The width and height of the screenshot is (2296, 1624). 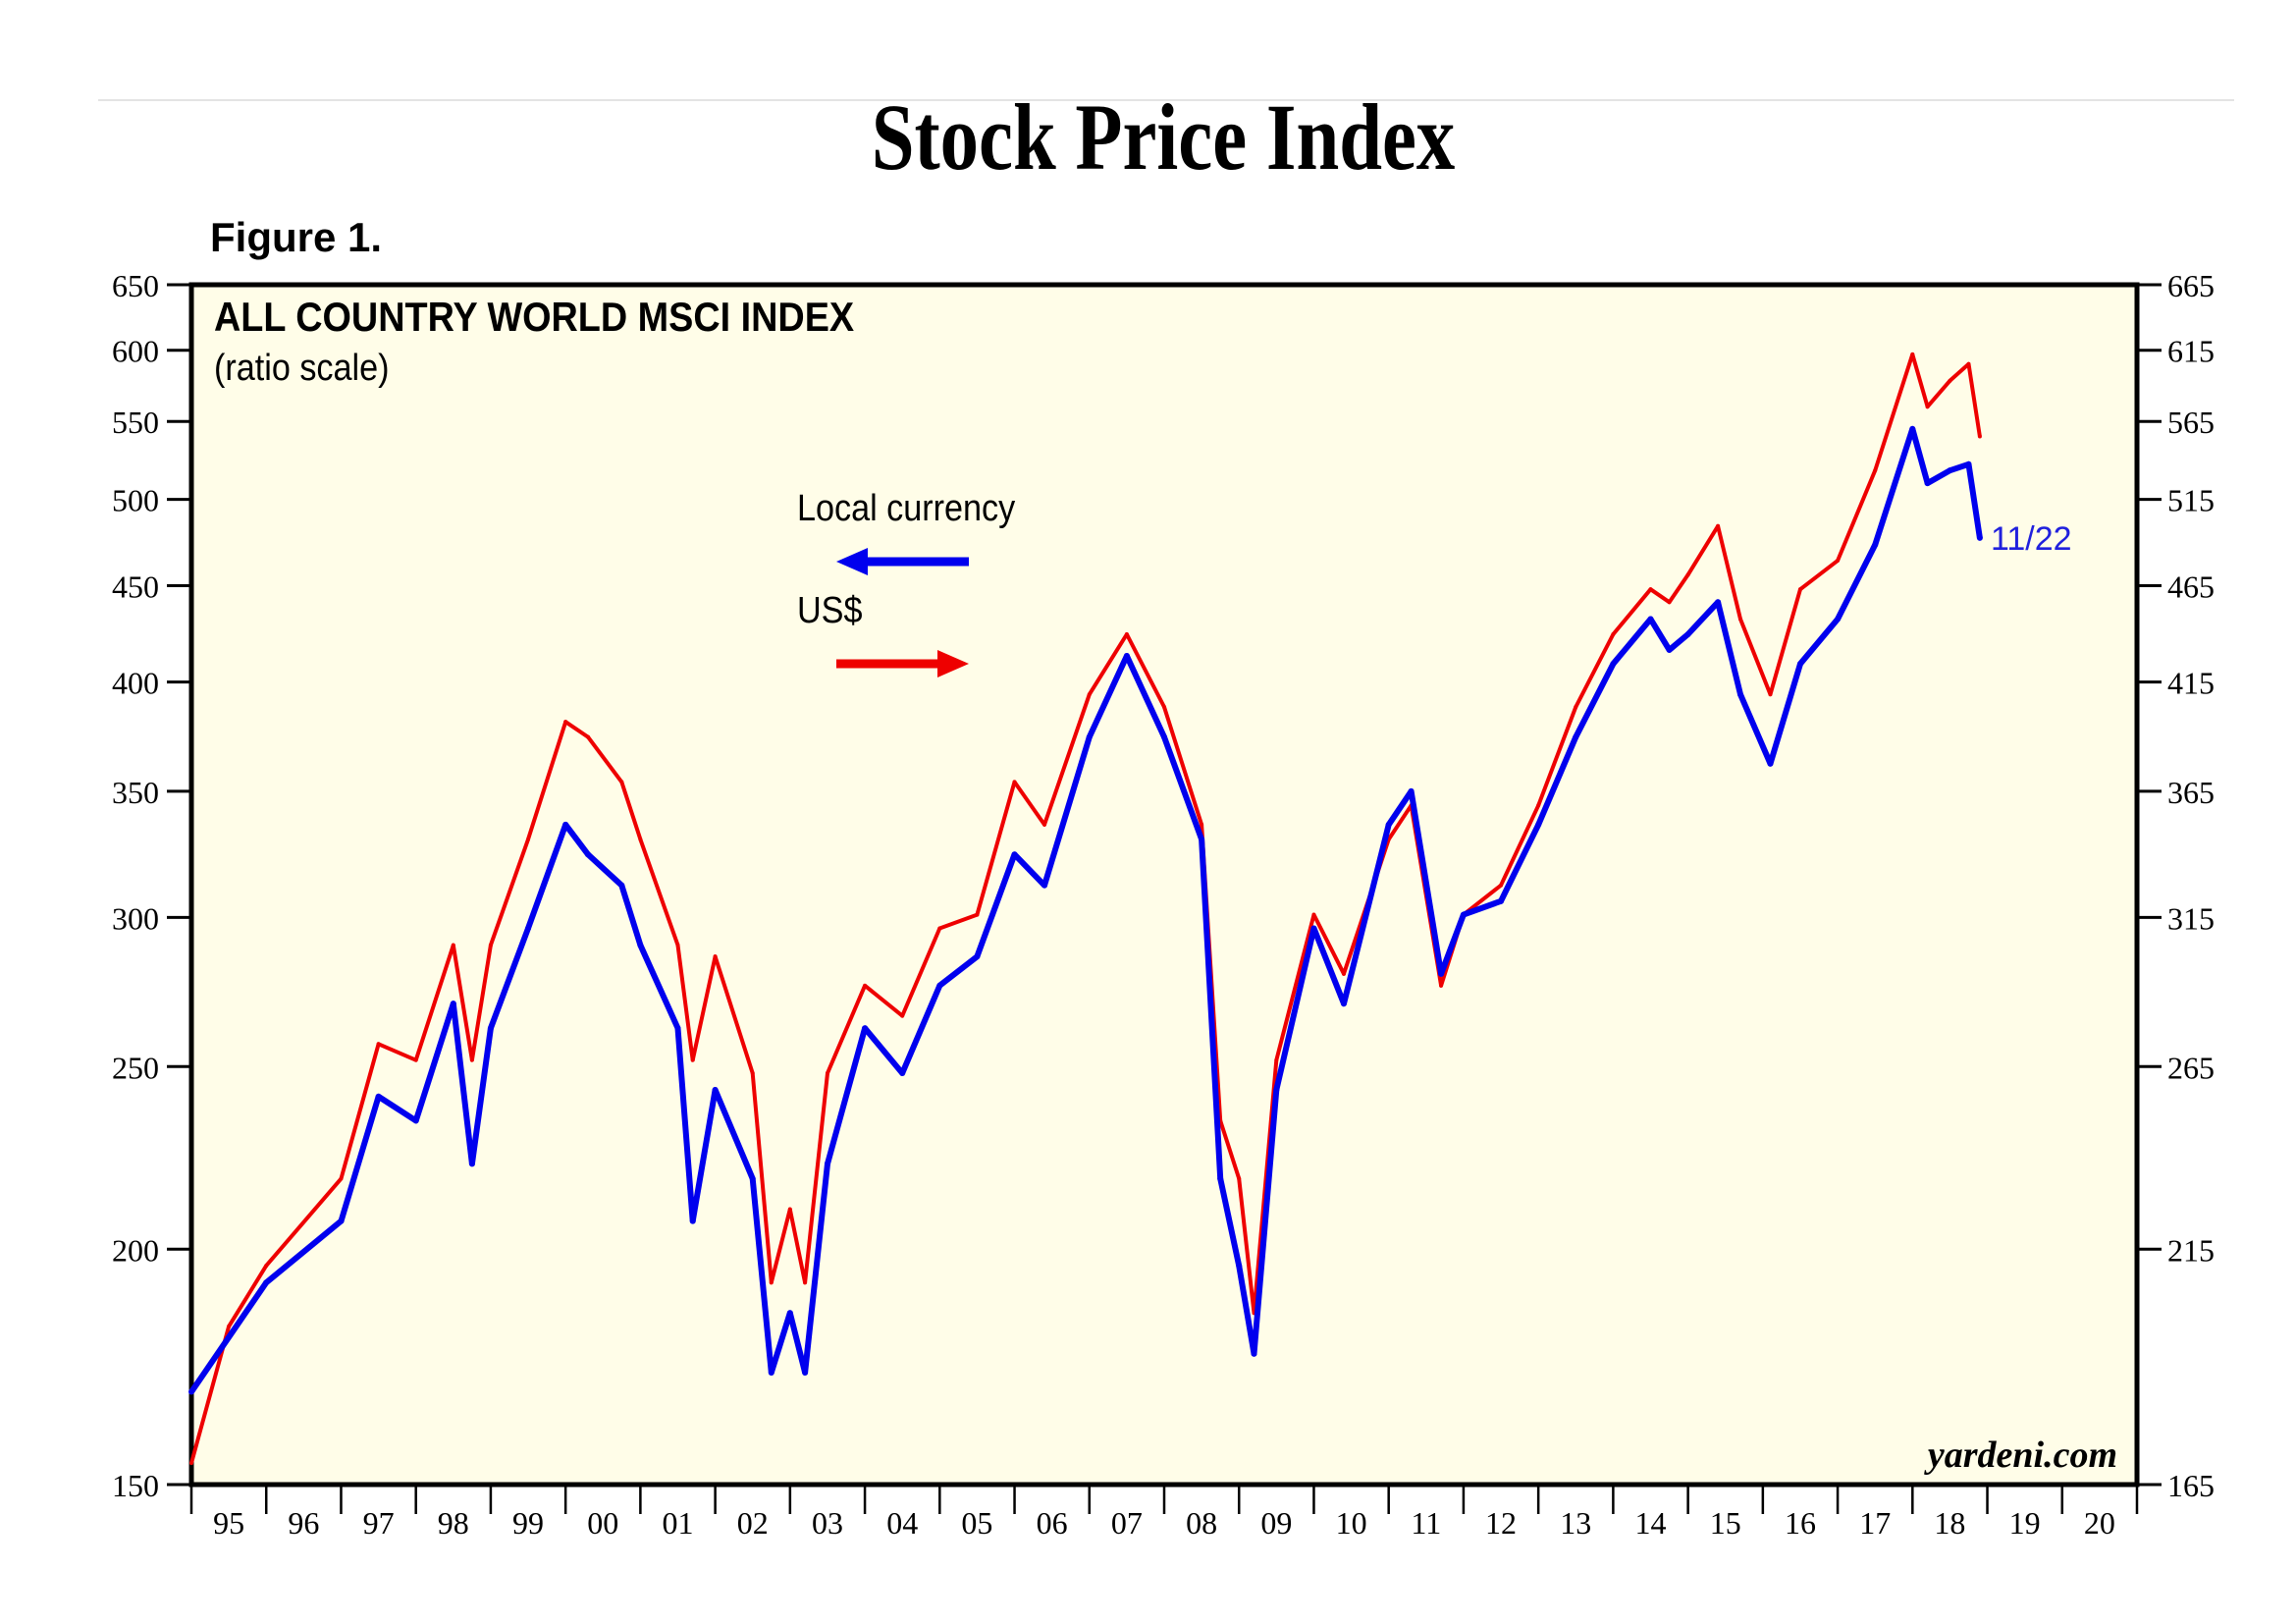 What do you see at coordinates (2191, 422) in the screenshot?
I see `right-tick-label: 565` at bounding box center [2191, 422].